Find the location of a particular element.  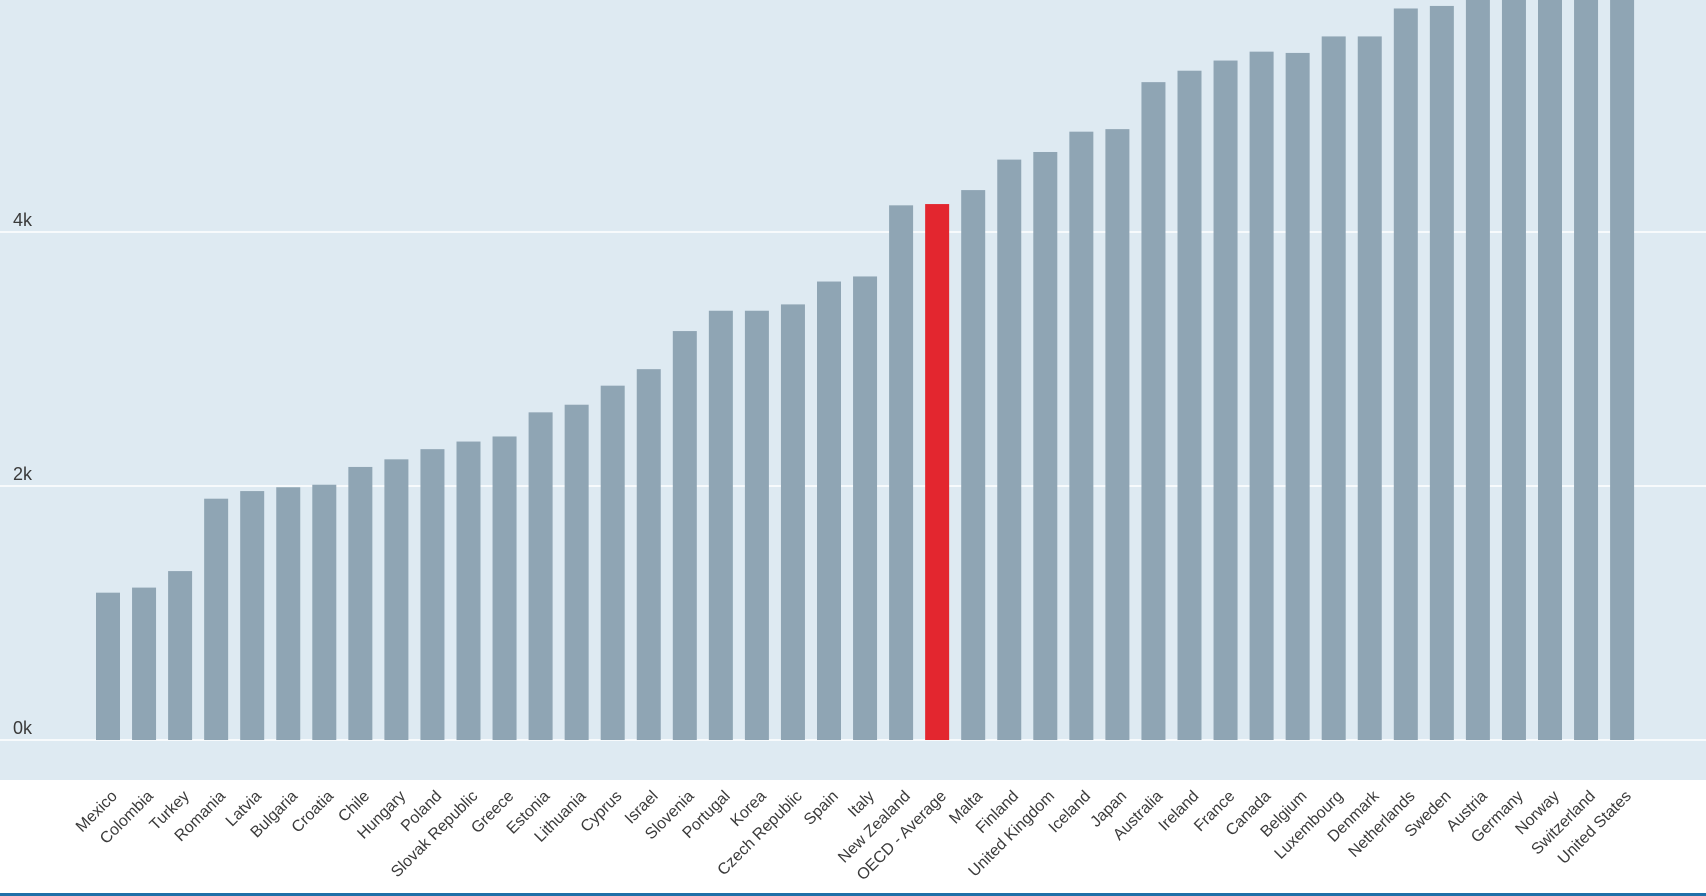

bar-oecd-average is located at coordinates (937, 472).